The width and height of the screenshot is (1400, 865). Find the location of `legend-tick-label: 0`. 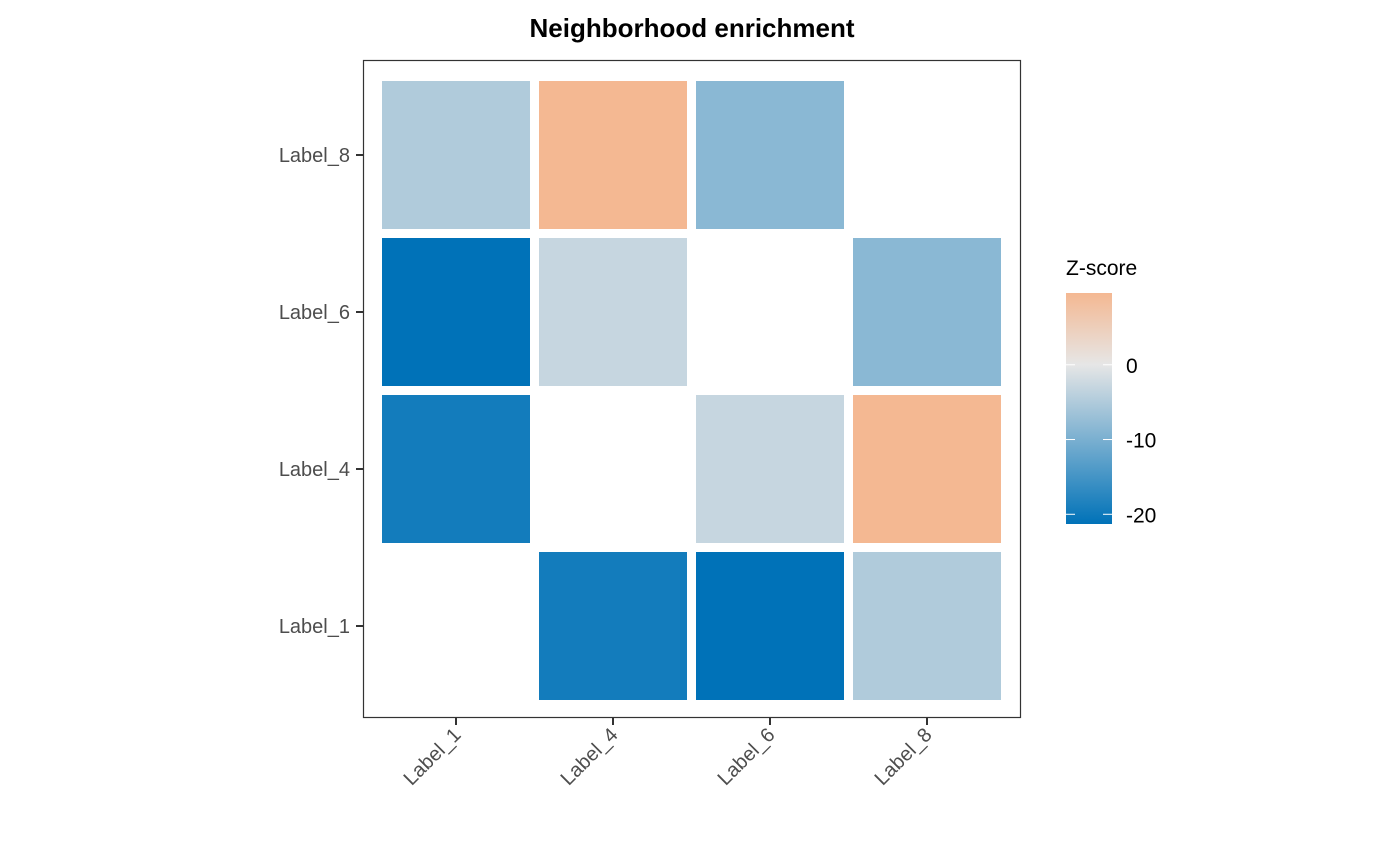

legend-tick-label: 0 is located at coordinates (1132, 366).